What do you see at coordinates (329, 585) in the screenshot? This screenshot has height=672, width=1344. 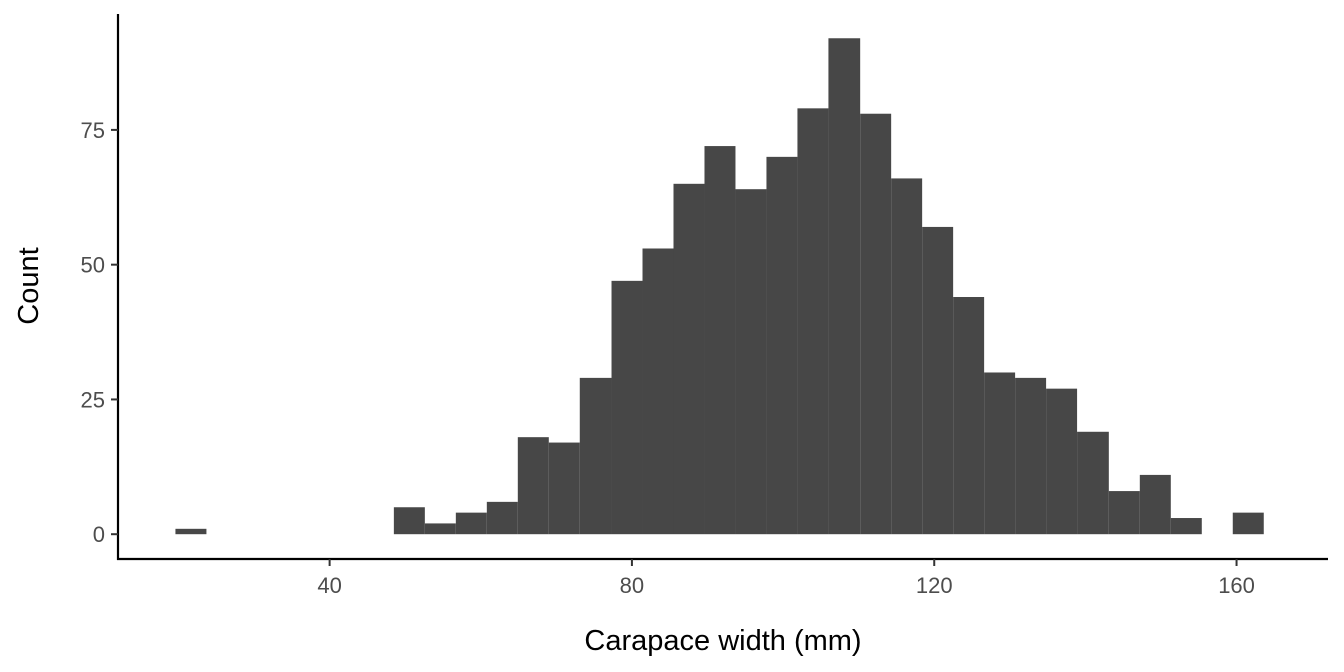 I see `x-tick-label: 40` at bounding box center [329, 585].